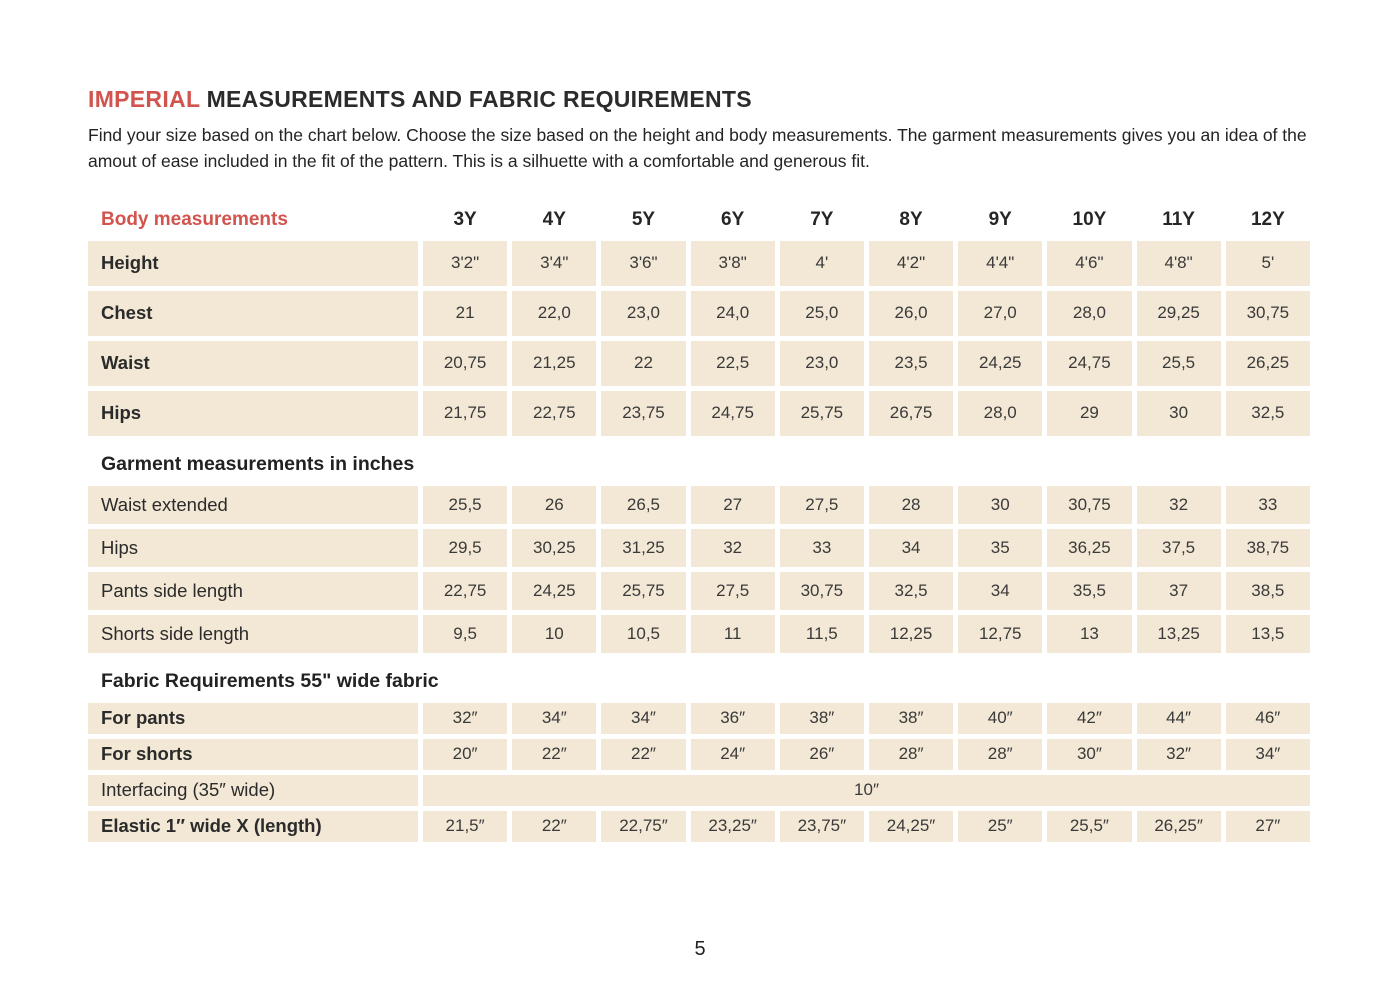  Describe the element at coordinates (554, 413) in the screenshot. I see `measurement-cell: 22,75` at that location.